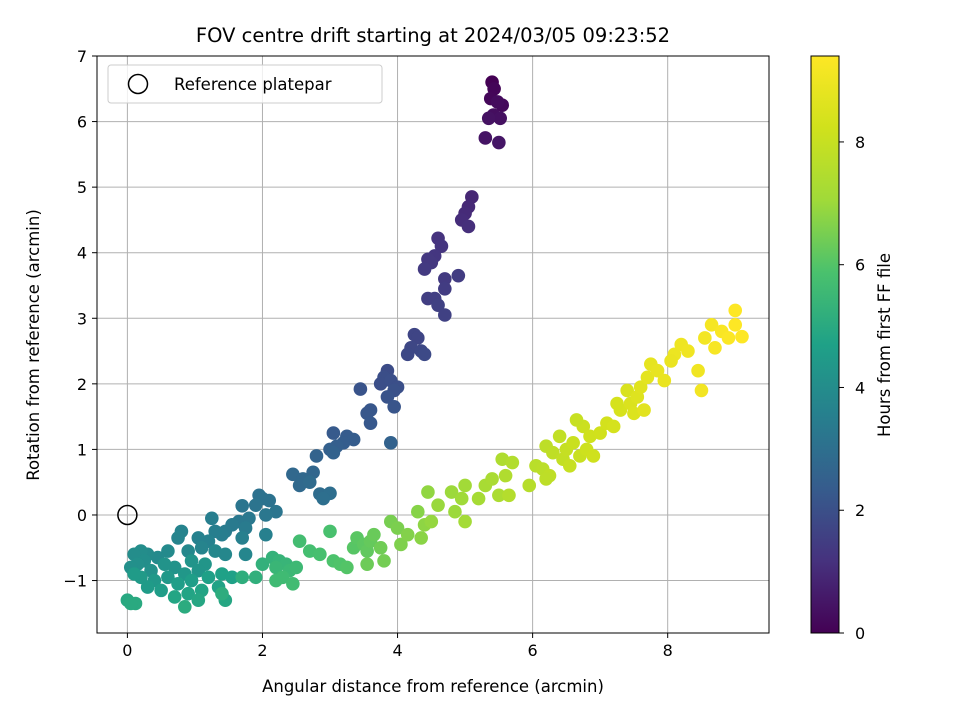 The width and height of the screenshot is (960, 720). I want to click on y-axis-label: Rotation from reference (arcmin), so click(33, 345).